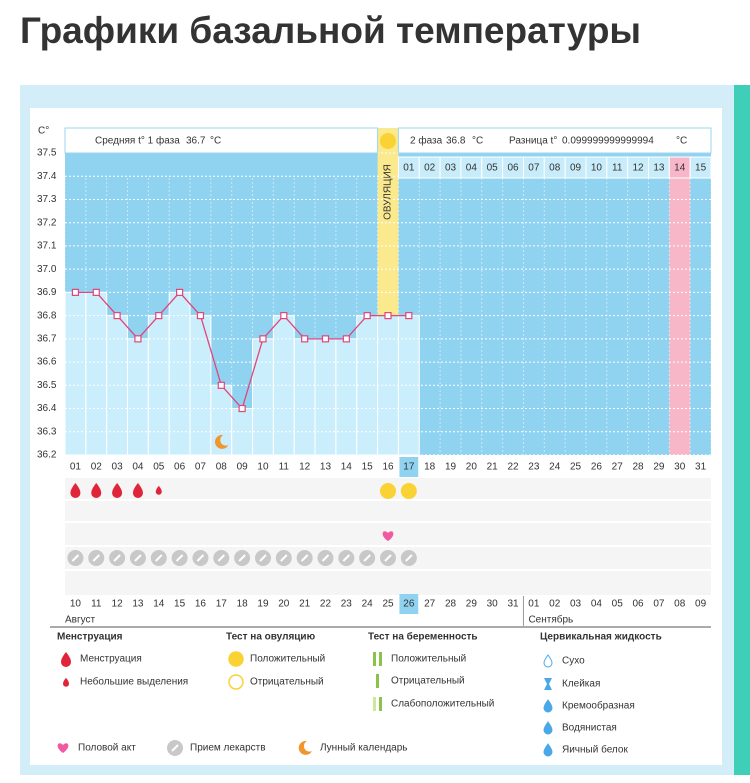 The height and width of the screenshot is (783, 750). What do you see at coordinates (326, 467) in the screenshot?
I see `x-tick-label: 13` at bounding box center [326, 467].